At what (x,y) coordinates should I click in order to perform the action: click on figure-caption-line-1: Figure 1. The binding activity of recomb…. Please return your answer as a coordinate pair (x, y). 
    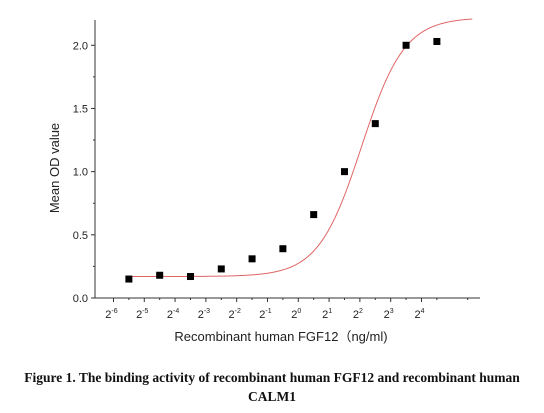
    Looking at the image, I should click on (272, 377).